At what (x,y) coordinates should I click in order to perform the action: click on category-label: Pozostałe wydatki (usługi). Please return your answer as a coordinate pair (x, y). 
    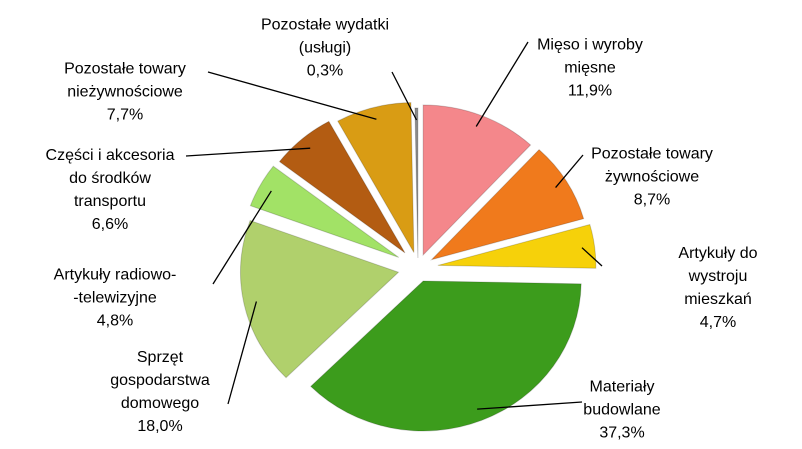
    Looking at the image, I should click on (325, 36).